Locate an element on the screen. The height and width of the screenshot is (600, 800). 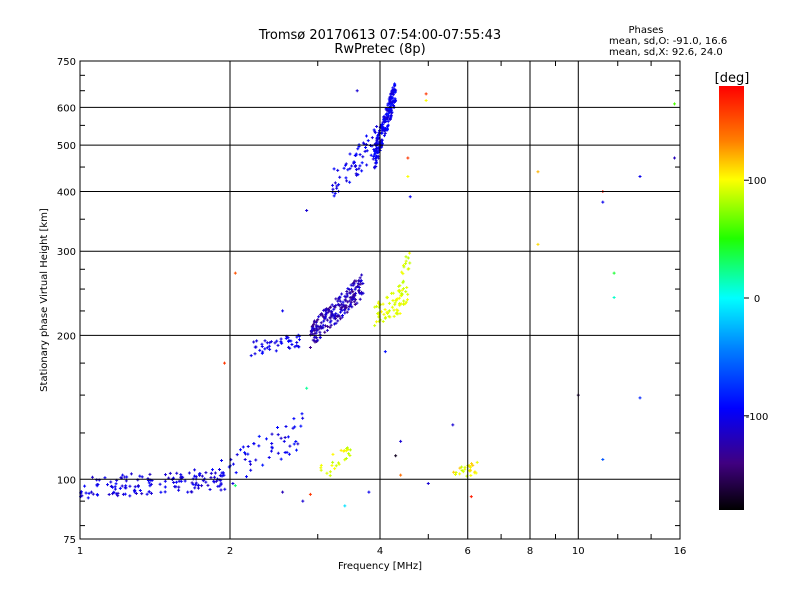
y-tick-label: 600 is located at coordinates (66, 108).